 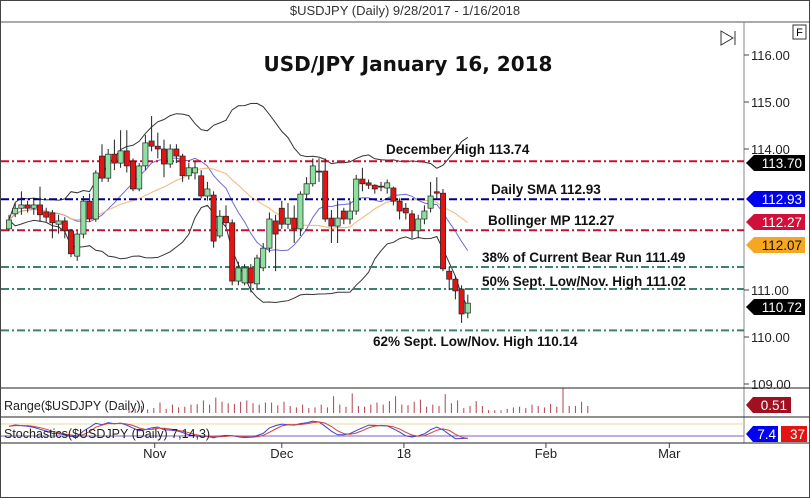 I want to click on f-button-label: F, so click(x=799, y=33).